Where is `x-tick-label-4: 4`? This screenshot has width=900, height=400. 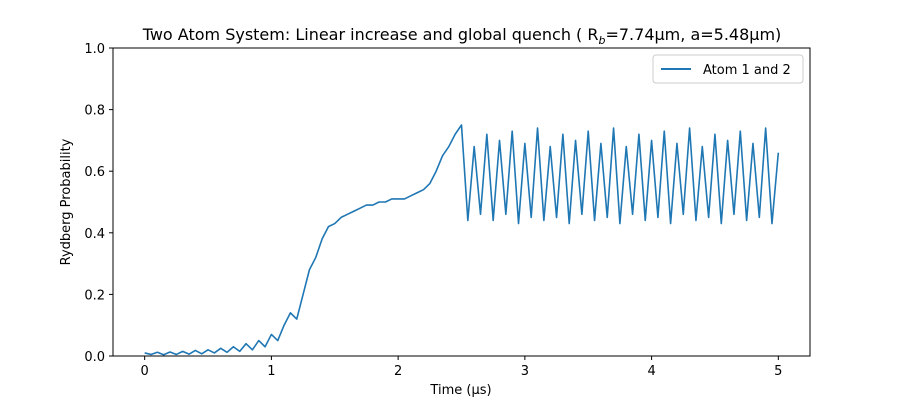
x-tick-label-4: 4 is located at coordinates (651, 371).